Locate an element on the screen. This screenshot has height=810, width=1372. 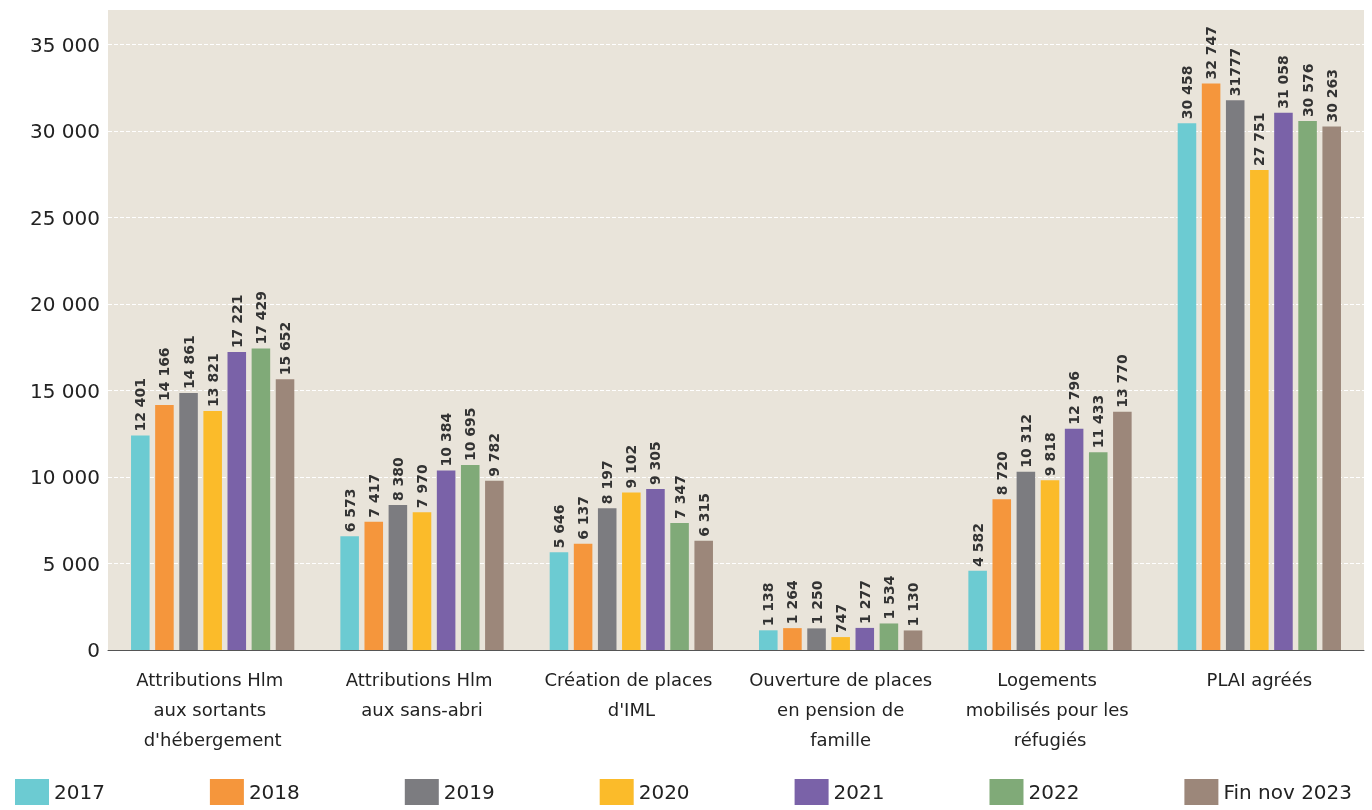
data-label: 30 458 is located at coordinates (1186, 92).